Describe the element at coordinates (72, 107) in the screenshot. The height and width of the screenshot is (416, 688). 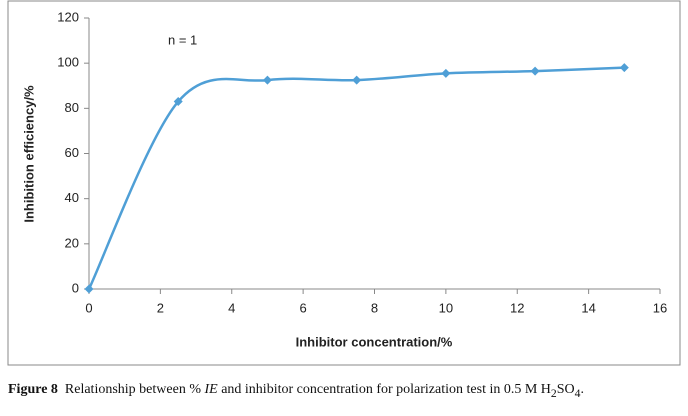
I see `y-tick-label: 80` at that location.